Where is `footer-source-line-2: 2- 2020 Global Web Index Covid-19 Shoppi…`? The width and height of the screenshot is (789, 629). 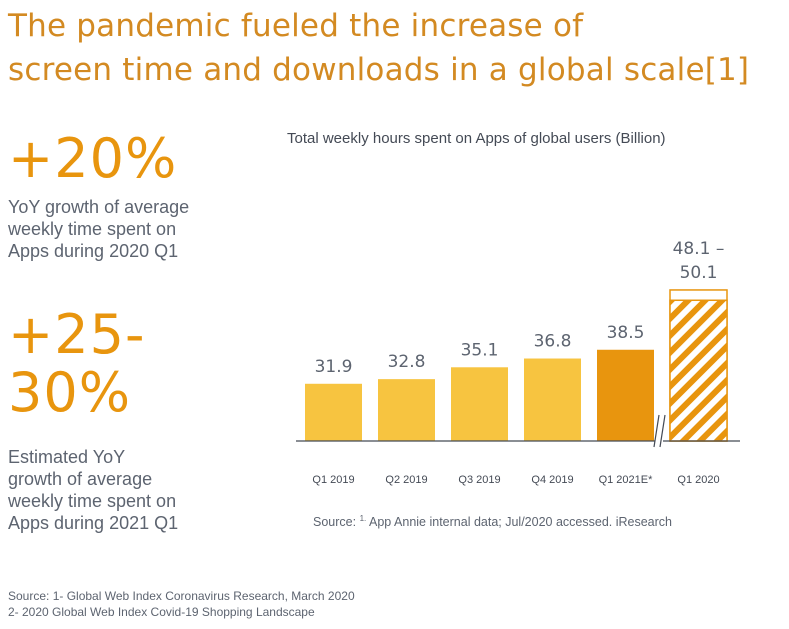 footer-source-line-2: 2- 2020 Global Web Index Covid-19 Shoppi… is located at coordinates (161, 612).